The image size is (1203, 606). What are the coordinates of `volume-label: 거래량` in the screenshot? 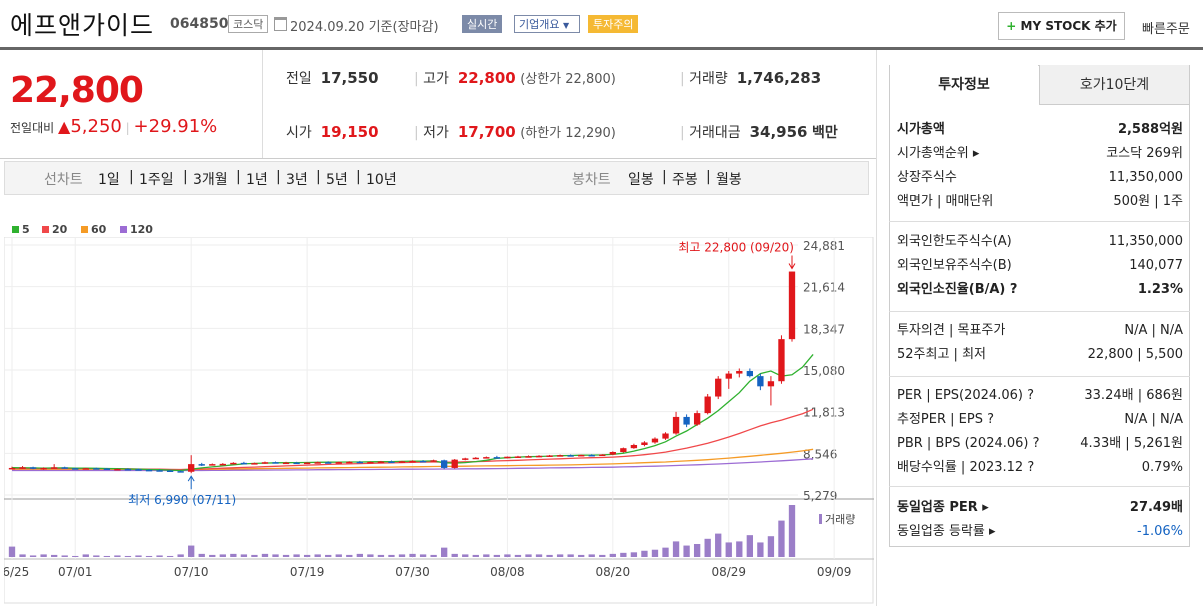 It's located at (840, 519).